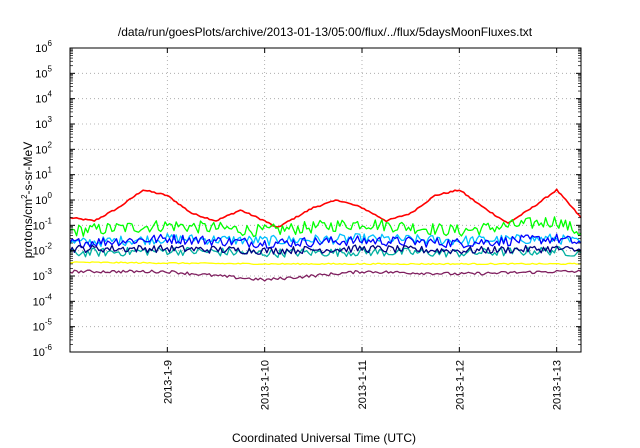  What do you see at coordinates (43, 47) in the screenshot?
I see `y-tick-label: 10⁶` at bounding box center [43, 47].